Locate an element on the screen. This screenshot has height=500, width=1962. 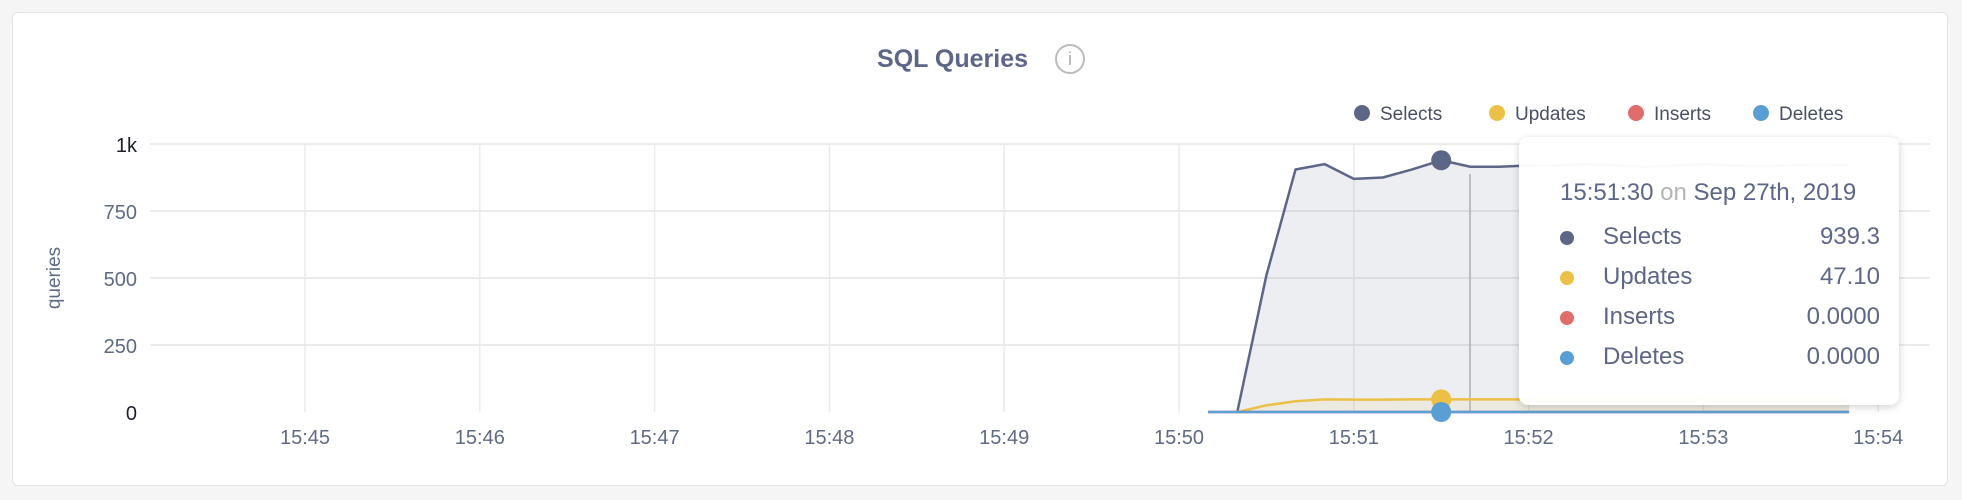
tooltip-label: Deletes is located at coordinates (1644, 356).